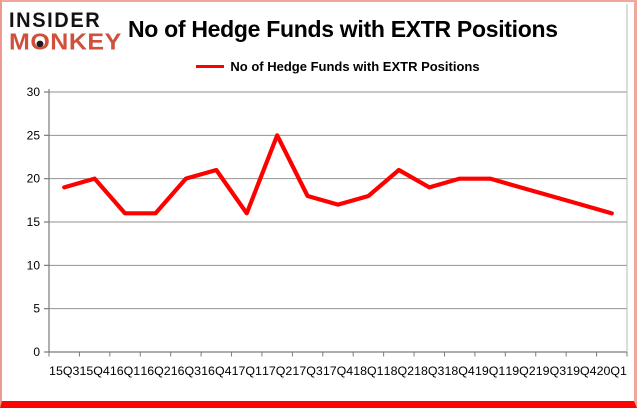  I want to click on x-tick-label: 16Q1, so click(125, 371).